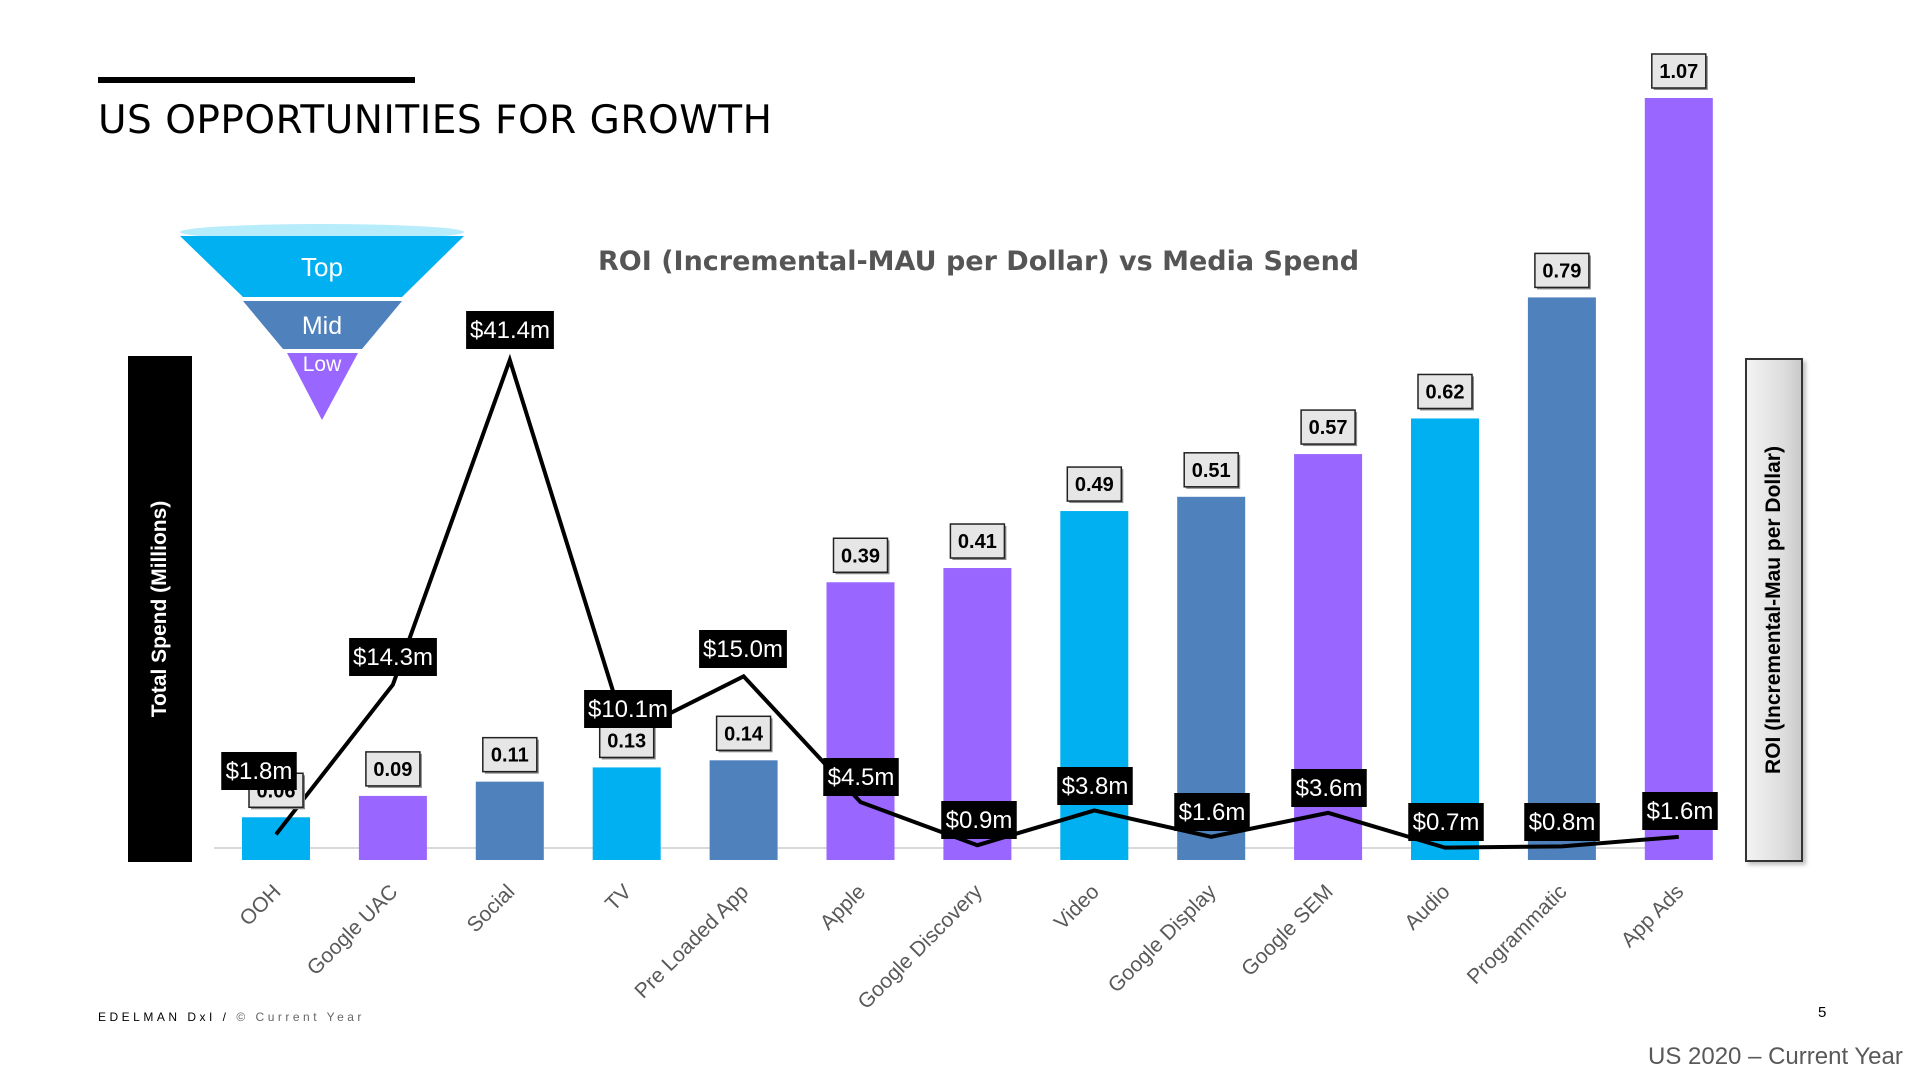 The width and height of the screenshot is (1920, 1080). I want to click on roi-label-pre-loaded-app: 0.14, so click(744, 734).